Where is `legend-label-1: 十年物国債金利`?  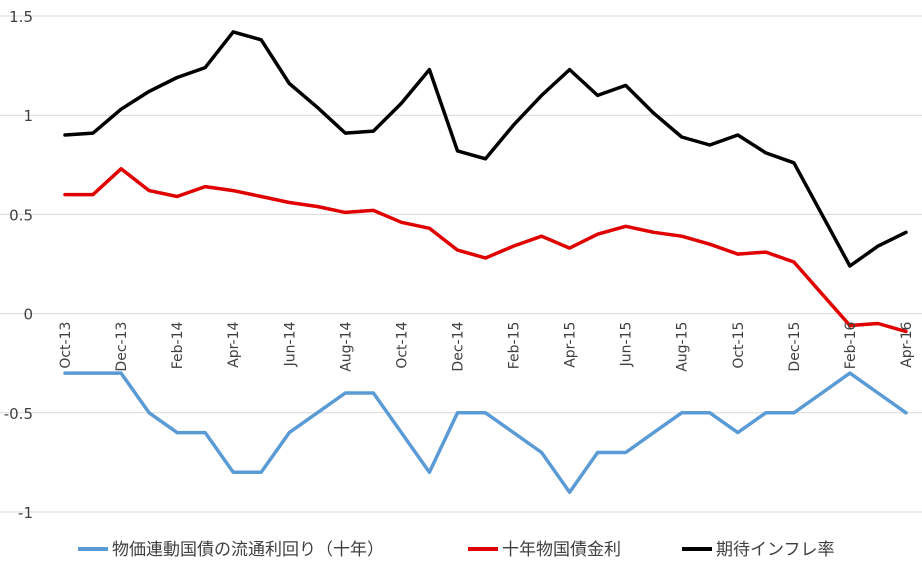 legend-label-1: 十年物国債金利 is located at coordinates (561, 550).